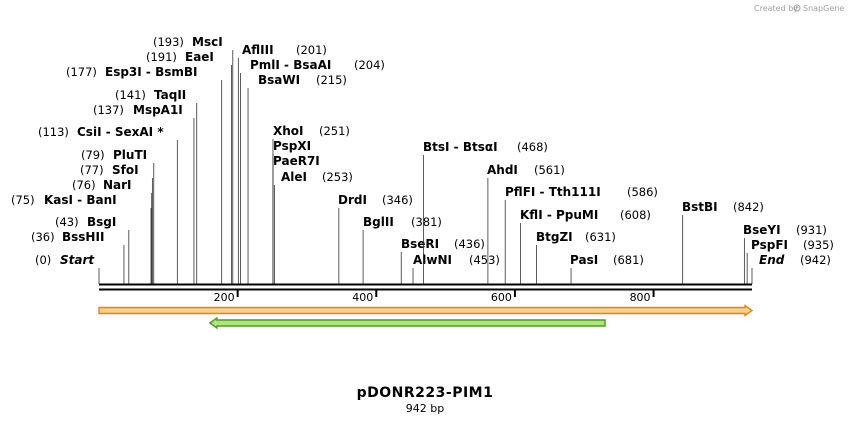 The height and width of the screenshot is (423, 852). I want to click on site-csii-sexai: CsiI - SexAI * (113), so click(108, 204).